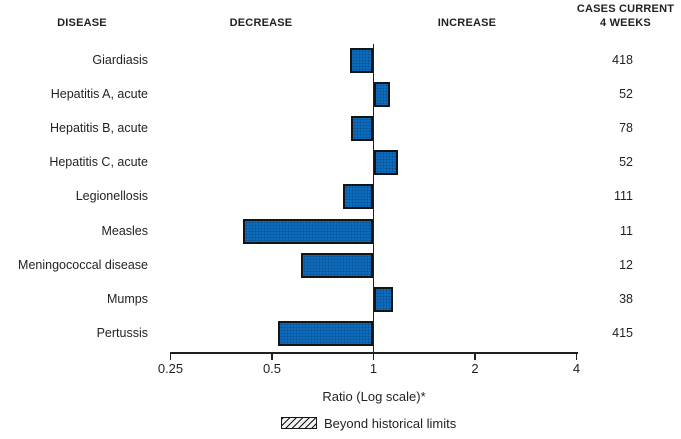 The height and width of the screenshot is (439, 681). What do you see at coordinates (576, 368) in the screenshot?
I see `x-axis-tick-label-4: 4` at bounding box center [576, 368].